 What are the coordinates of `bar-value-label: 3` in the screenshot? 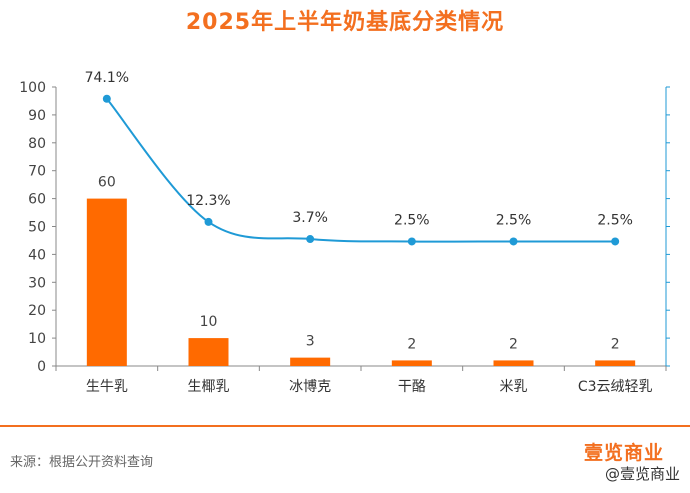 It's located at (310, 342).